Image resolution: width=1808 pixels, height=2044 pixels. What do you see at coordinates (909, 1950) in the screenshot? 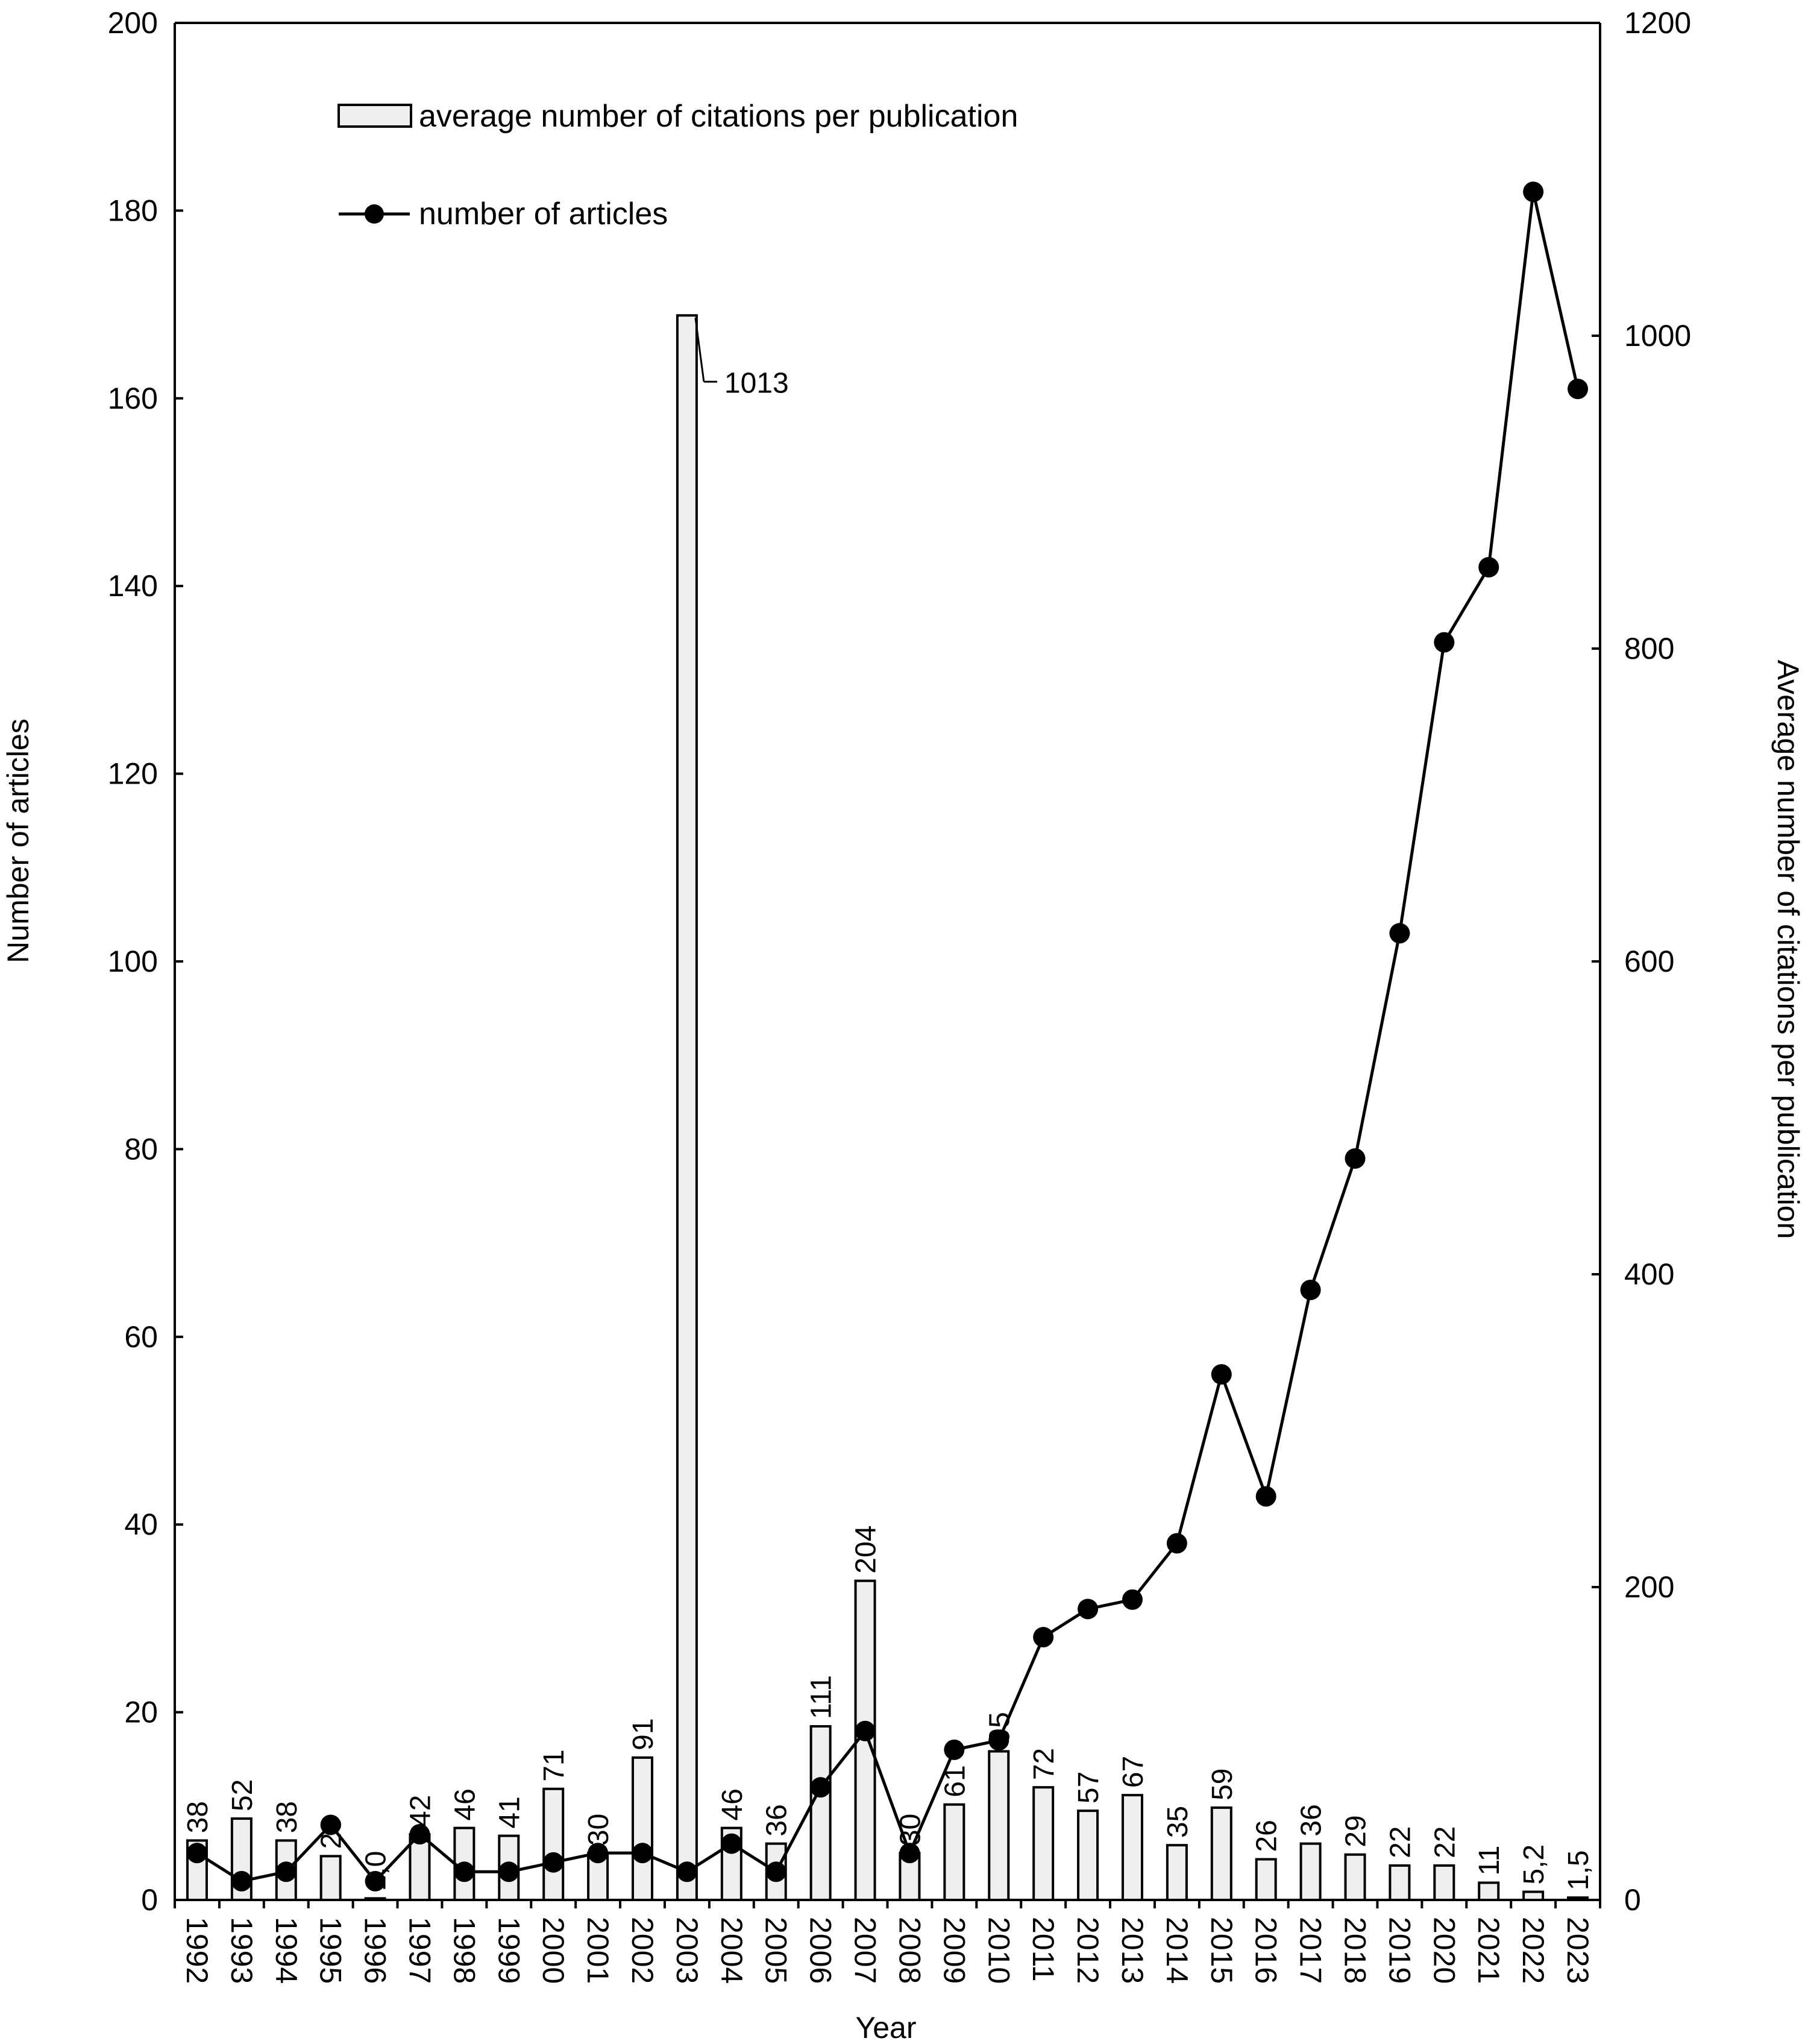
I see `x-tick-label: 2008` at bounding box center [909, 1950].